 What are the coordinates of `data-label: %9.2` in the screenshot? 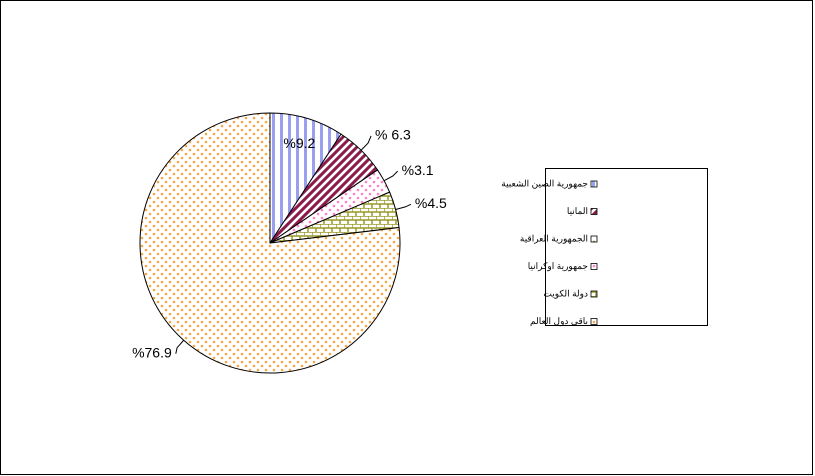 It's located at (299, 143).